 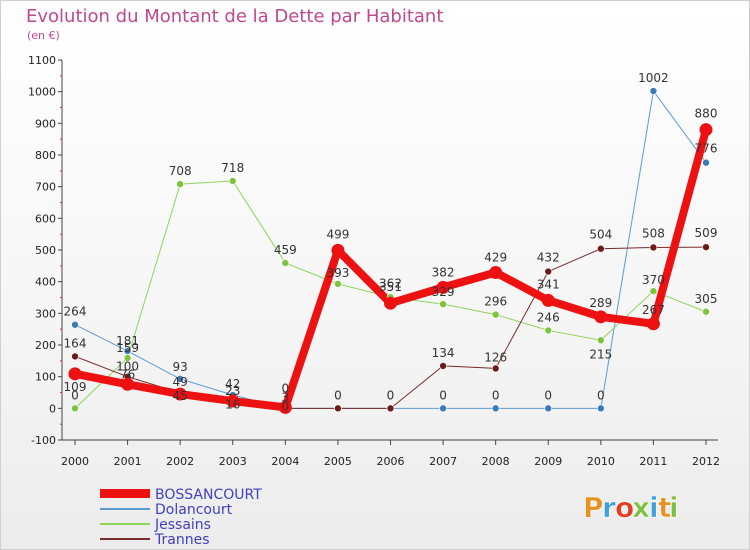 I want to click on data-label: 341, so click(x=548, y=284).